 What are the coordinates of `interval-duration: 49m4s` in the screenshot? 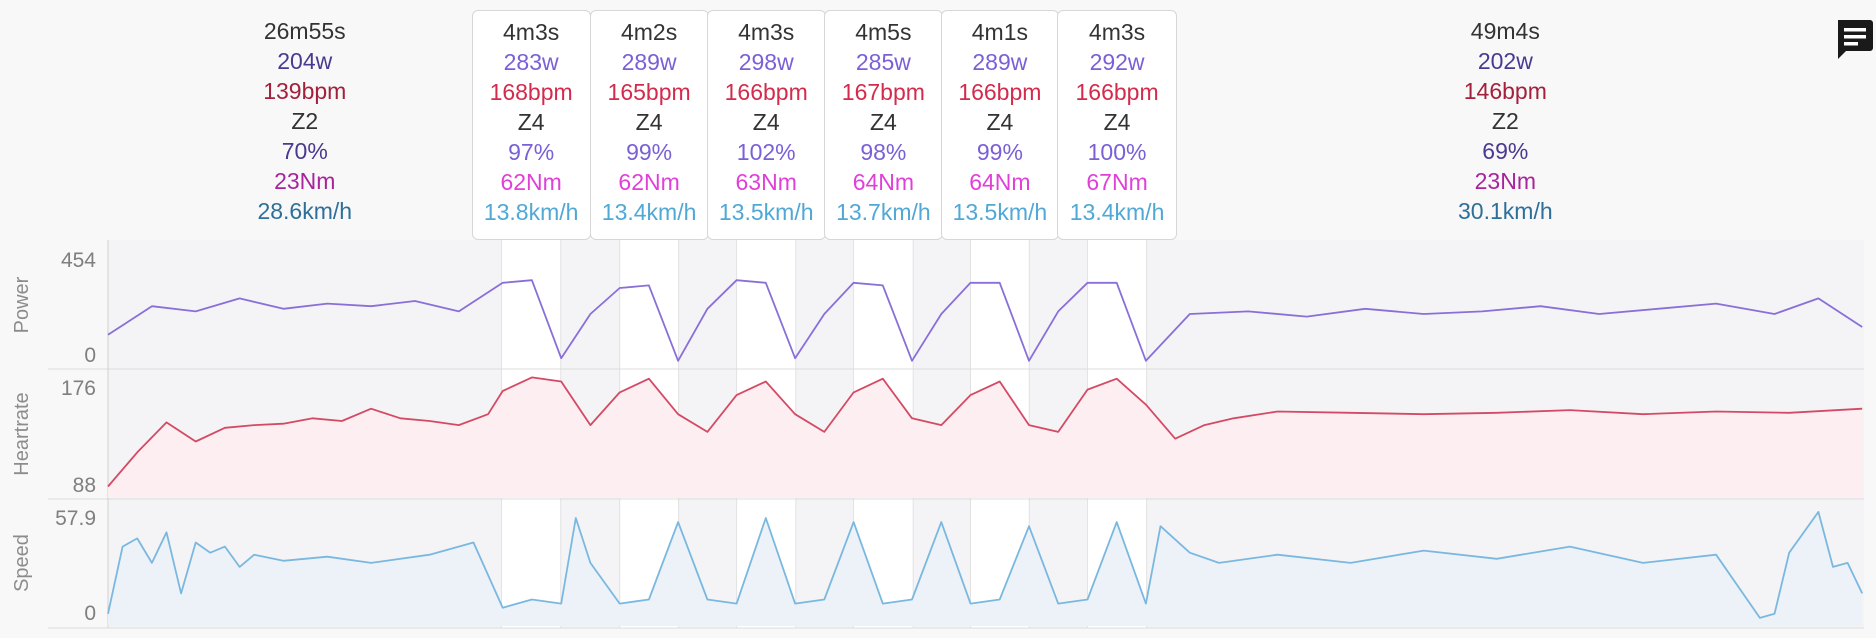 It's located at (1505, 31).